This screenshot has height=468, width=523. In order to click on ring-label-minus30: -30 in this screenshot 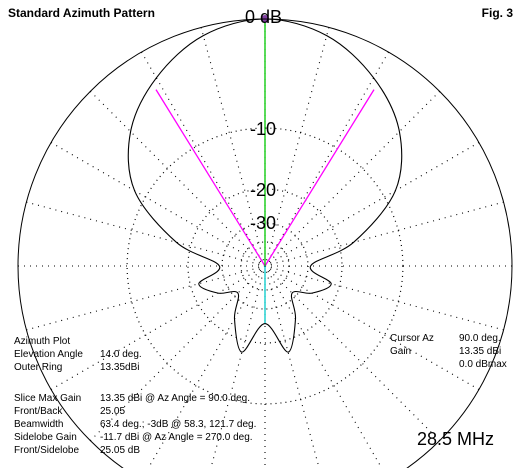, I will do `click(263, 223)`.